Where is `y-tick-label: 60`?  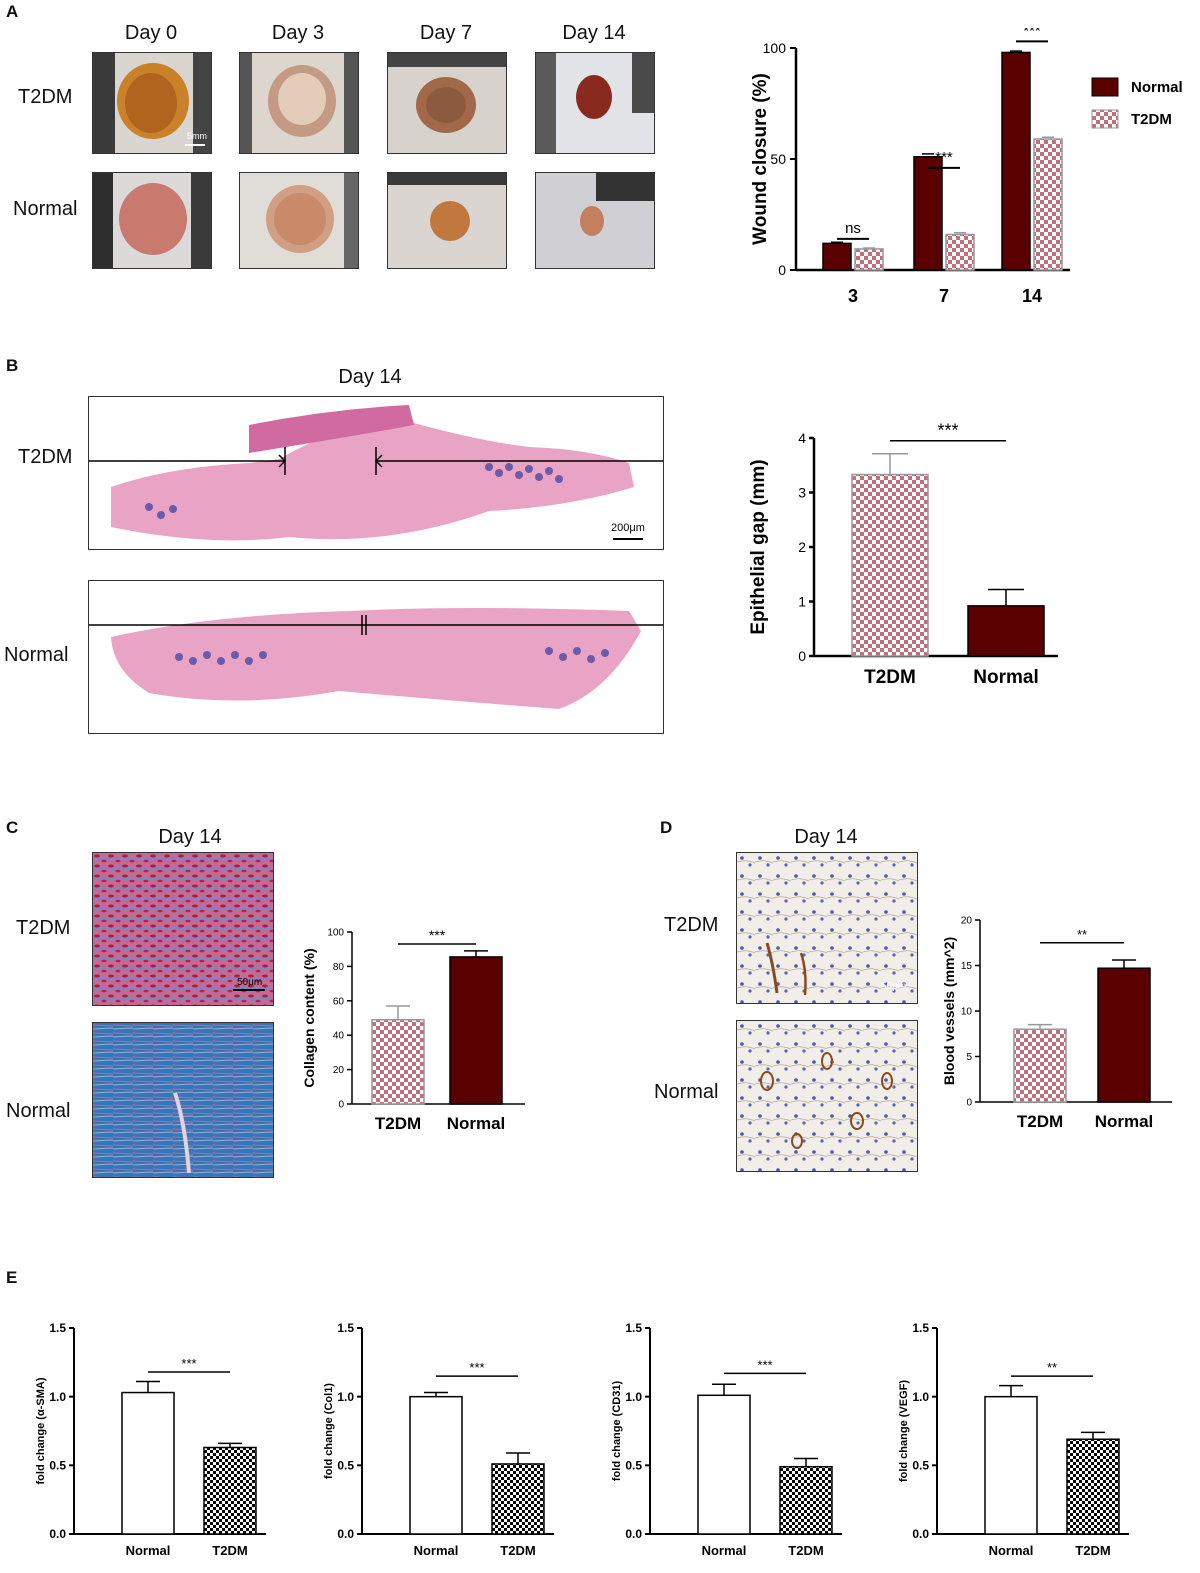 y-tick-label: 60 is located at coordinates (339, 1001).